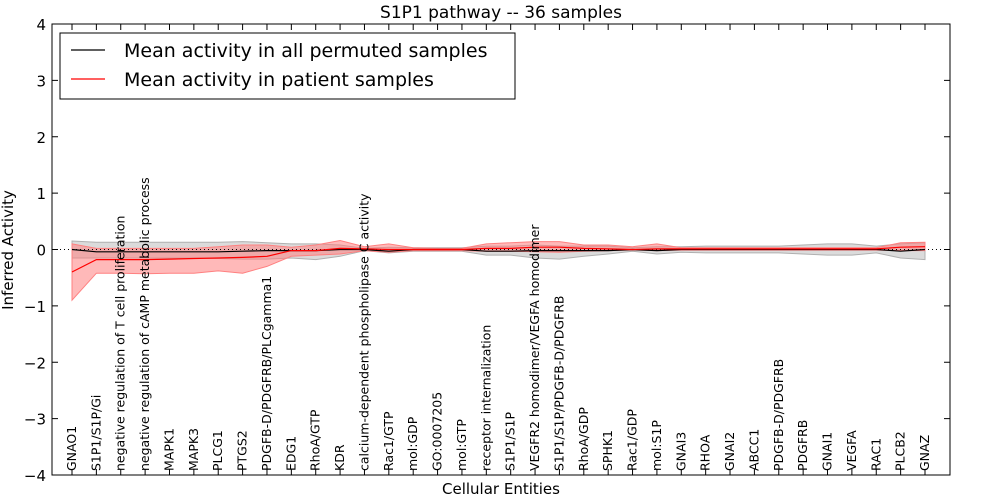 The image size is (1000, 500). I want to click on x-tick-label: RhoA/GDP, so click(583, 439).